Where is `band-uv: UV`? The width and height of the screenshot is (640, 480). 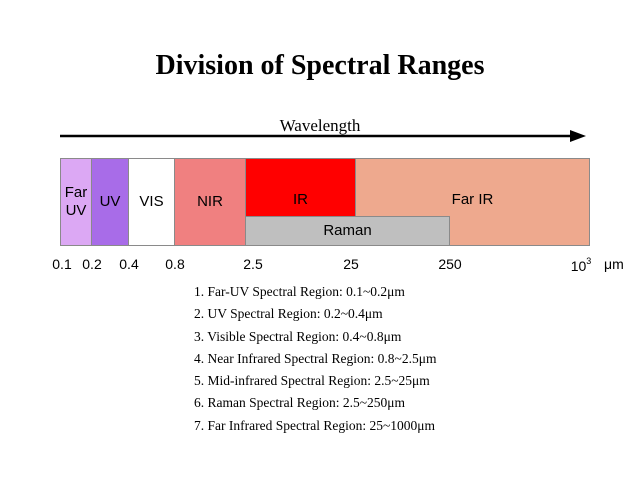
band-uv: UV is located at coordinates (110, 202).